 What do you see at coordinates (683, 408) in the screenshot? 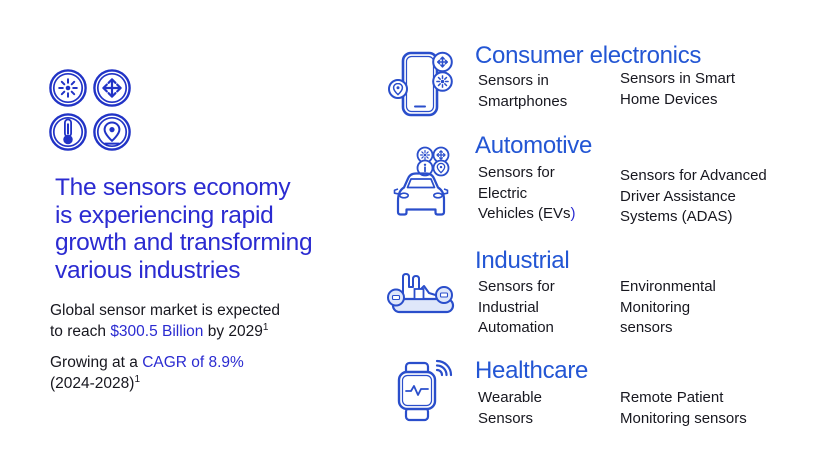
I see `healthcare-col2: Remote Patient Monitoring sensors` at bounding box center [683, 408].